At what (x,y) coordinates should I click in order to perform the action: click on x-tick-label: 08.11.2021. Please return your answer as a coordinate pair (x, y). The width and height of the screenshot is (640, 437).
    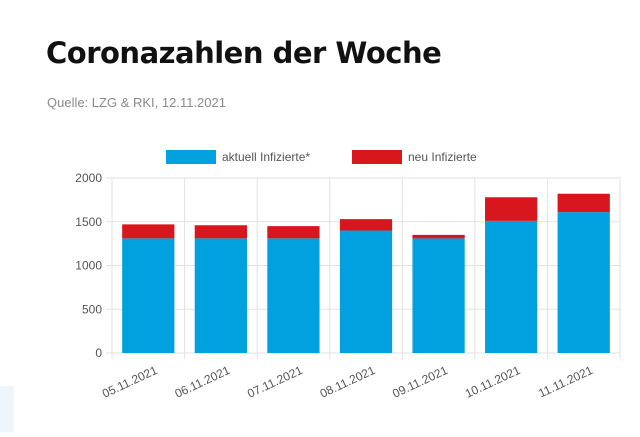
    Looking at the image, I should click on (348, 382).